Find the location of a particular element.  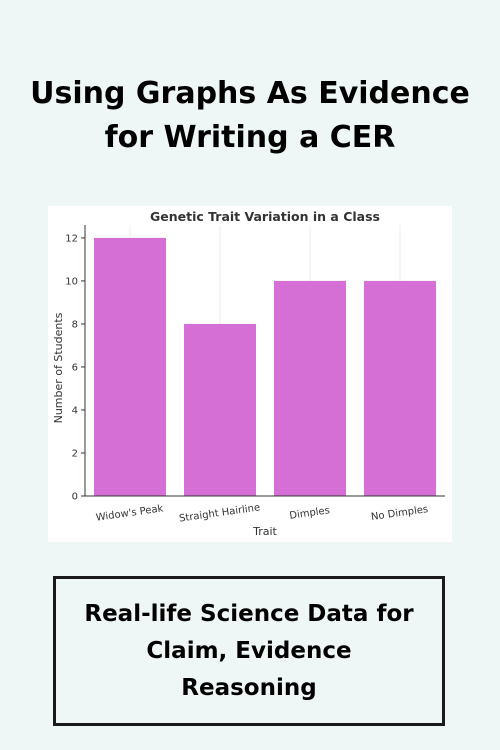

x-axis-label: Trait is located at coordinates (264, 531).